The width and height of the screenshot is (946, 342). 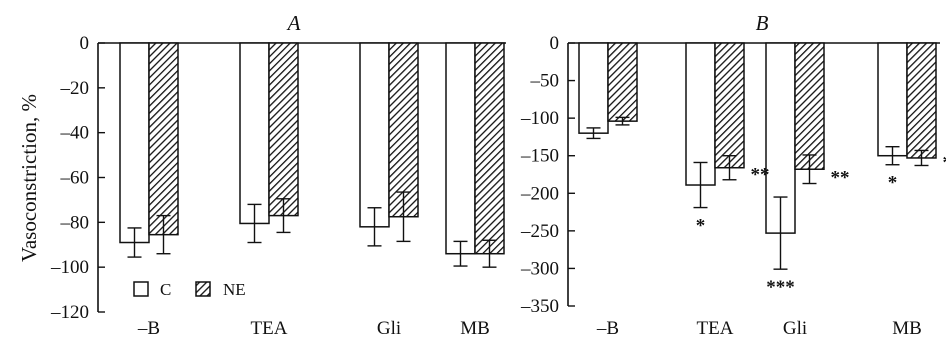 What do you see at coordinates (762, 23) in the screenshot?
I see `panel-title-b: B` at bounding box center [762, 23].